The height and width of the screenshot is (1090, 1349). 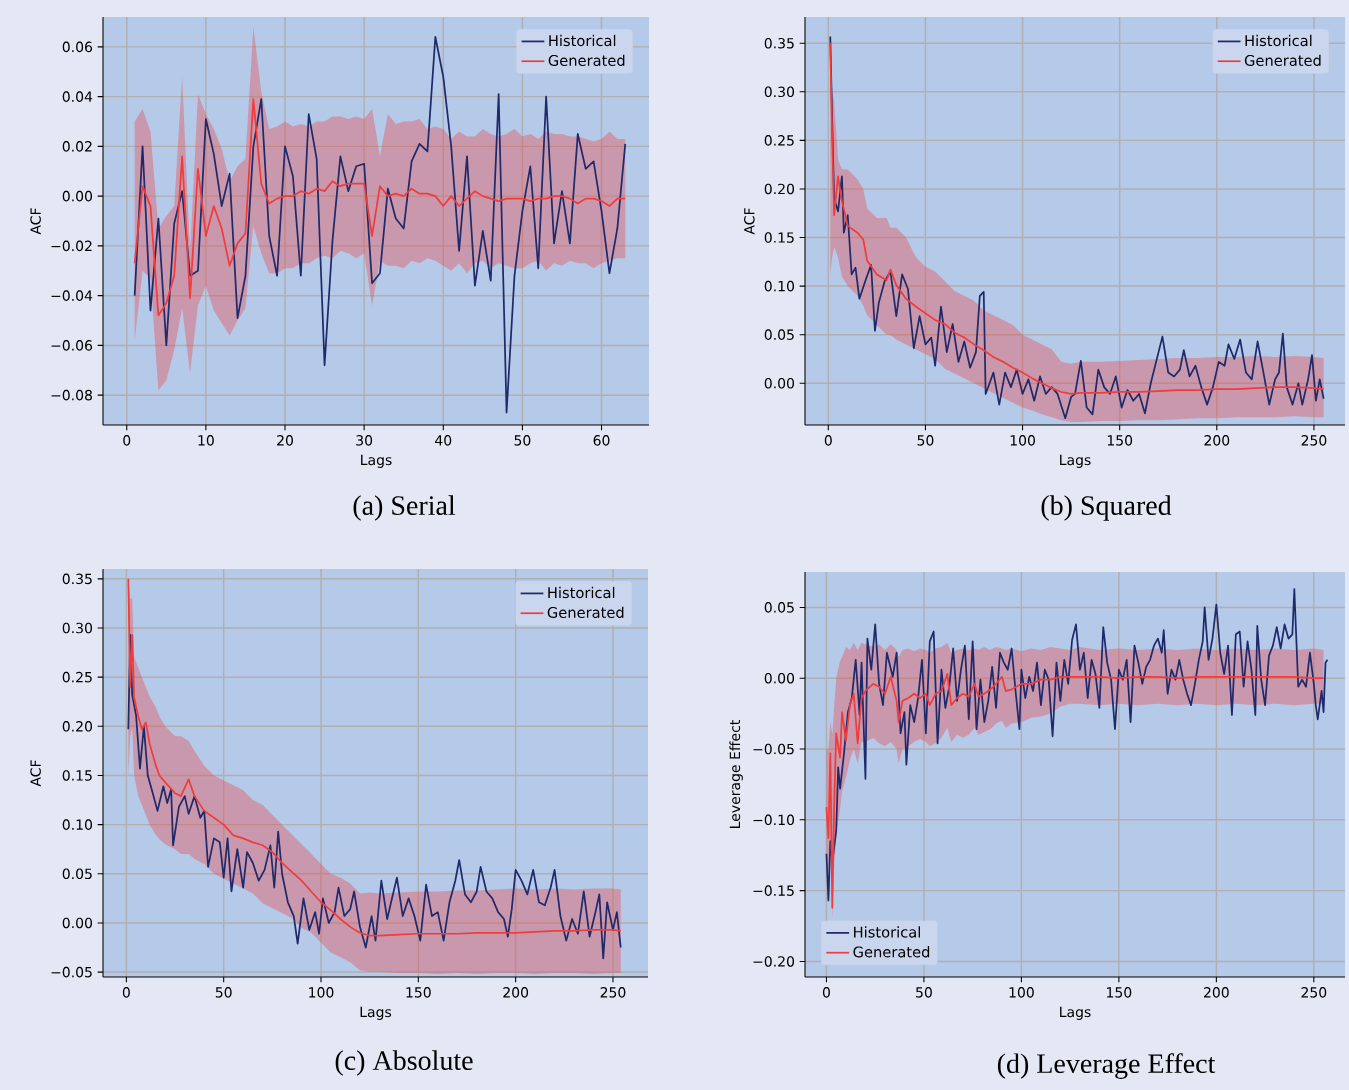 What do you see at coordinates (773, 890) in the screenshot?
I see `y-tick-label: −0.15` at bounding box center [773, 890].